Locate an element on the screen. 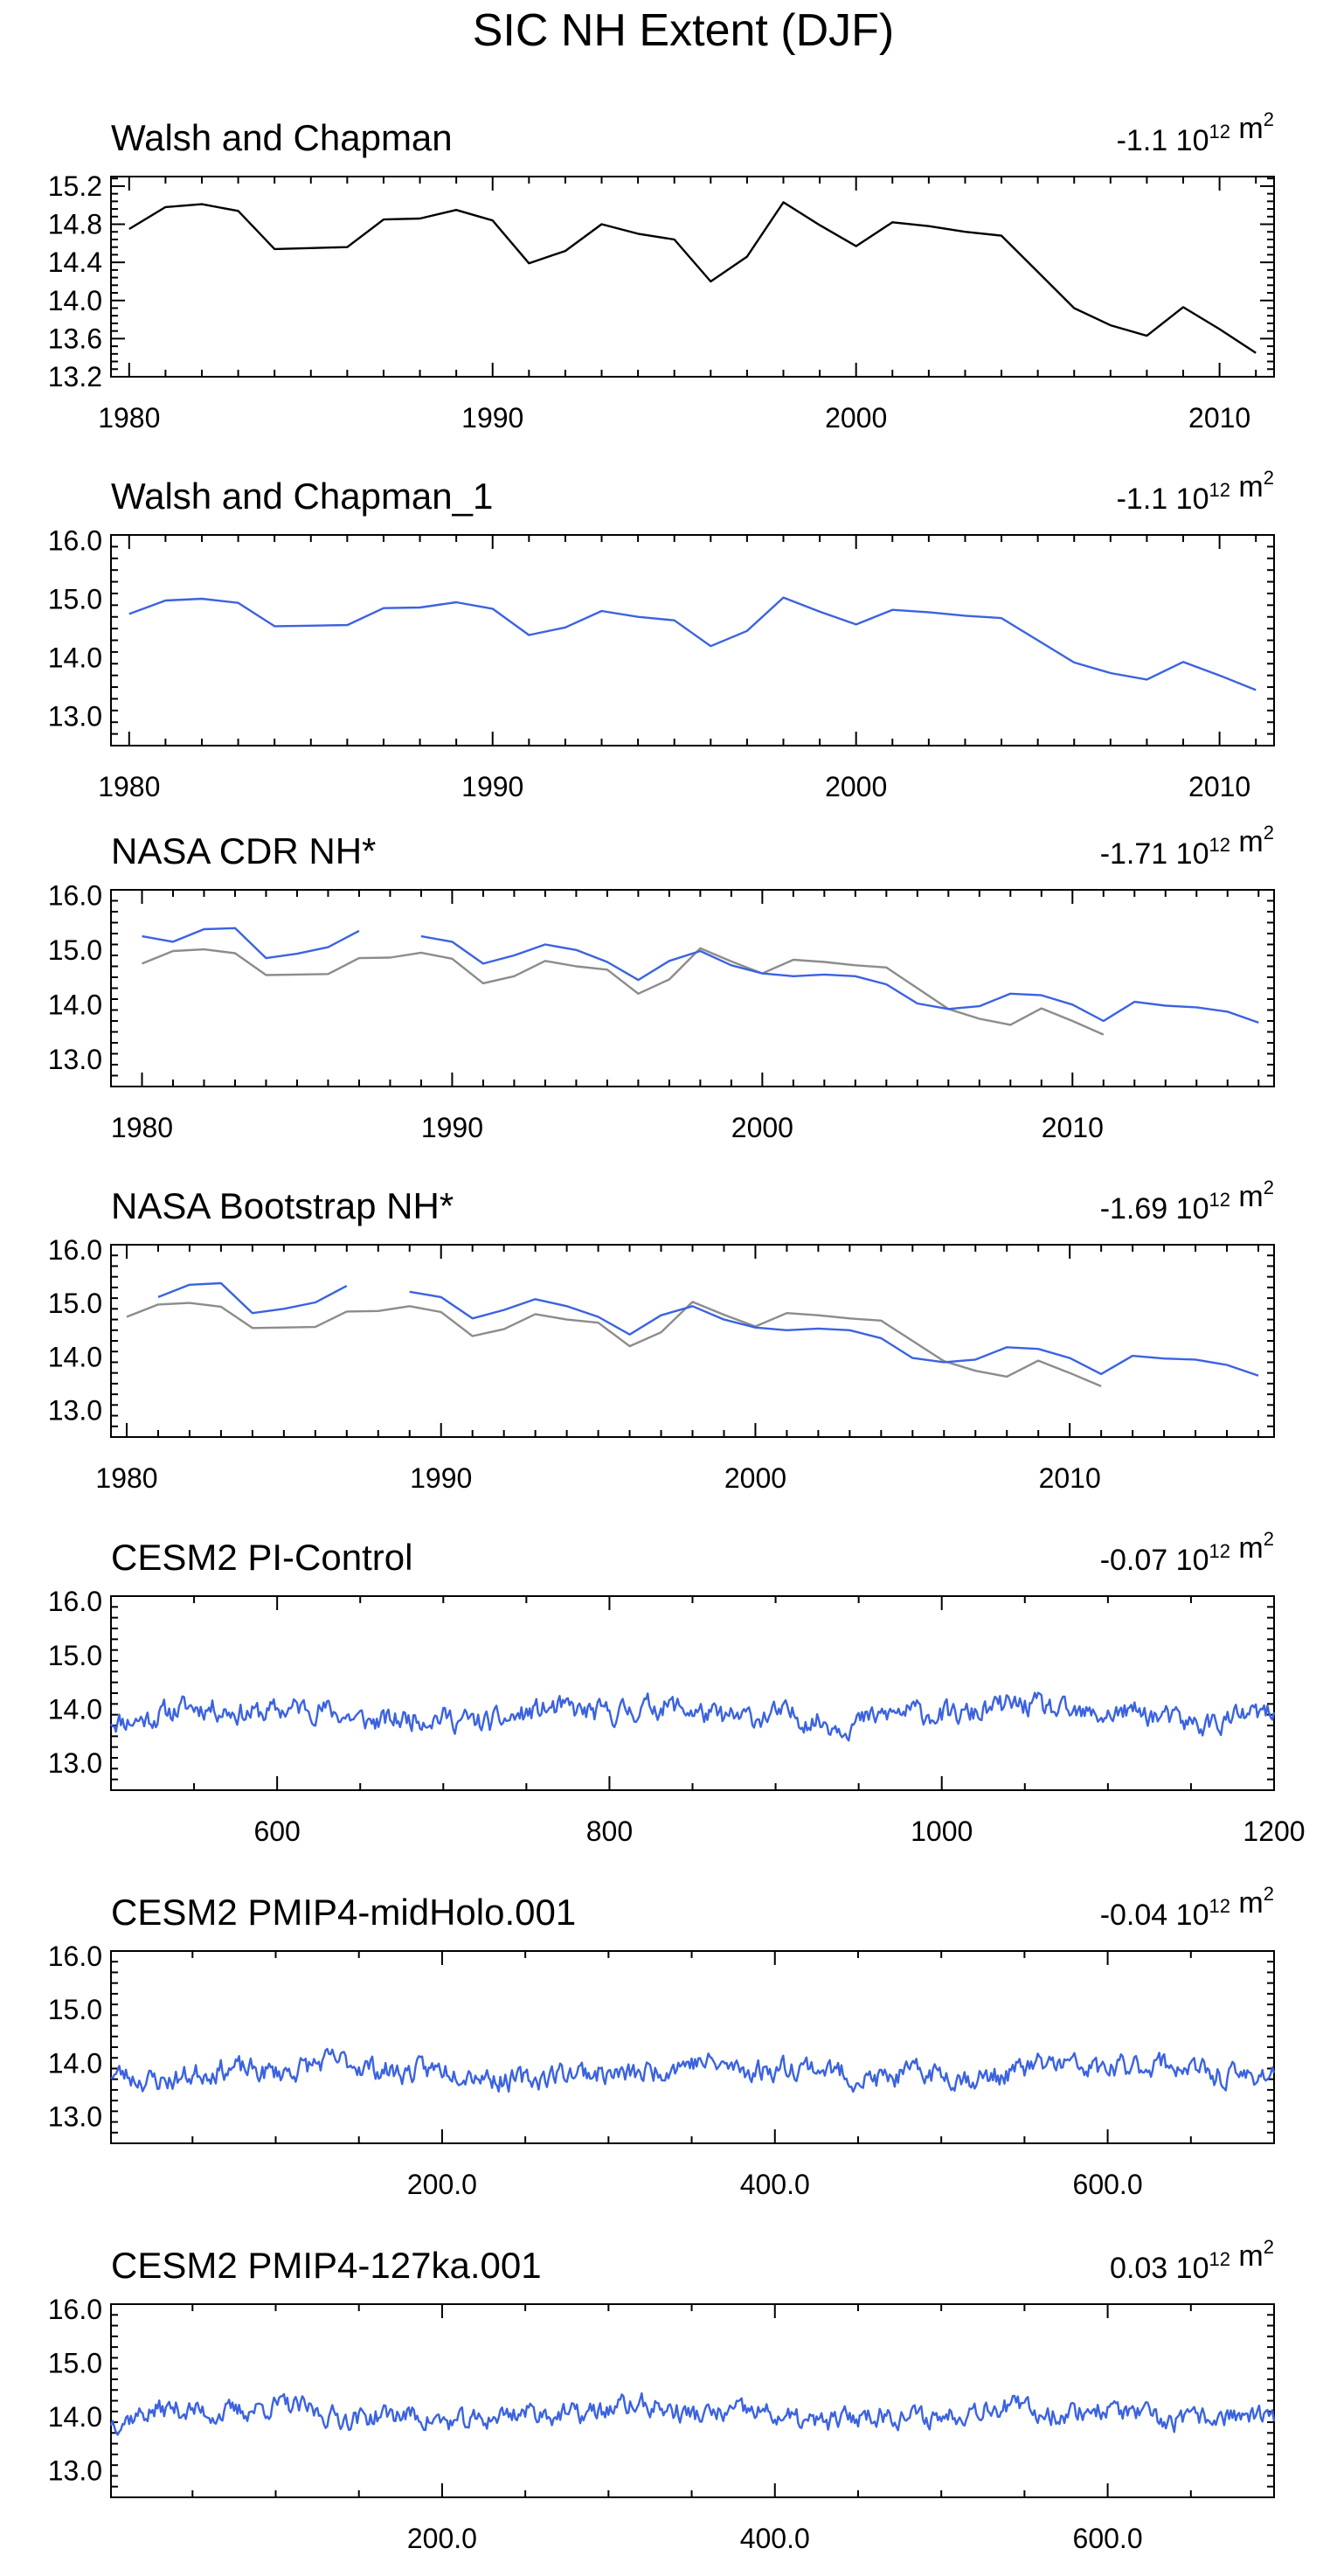 This screenshot has width=1323, height=2576. trend-label: -0.07 1012 m2 is located at coordinates (1187, 1552).